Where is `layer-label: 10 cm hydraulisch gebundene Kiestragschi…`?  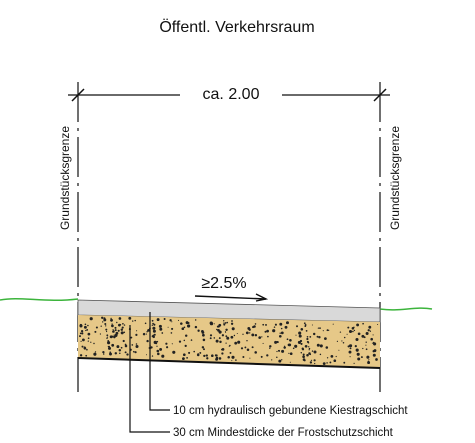 layer-label: 10 cm hydraulisch gebundene Kiestragschi… is located at coordinates (290, 411).